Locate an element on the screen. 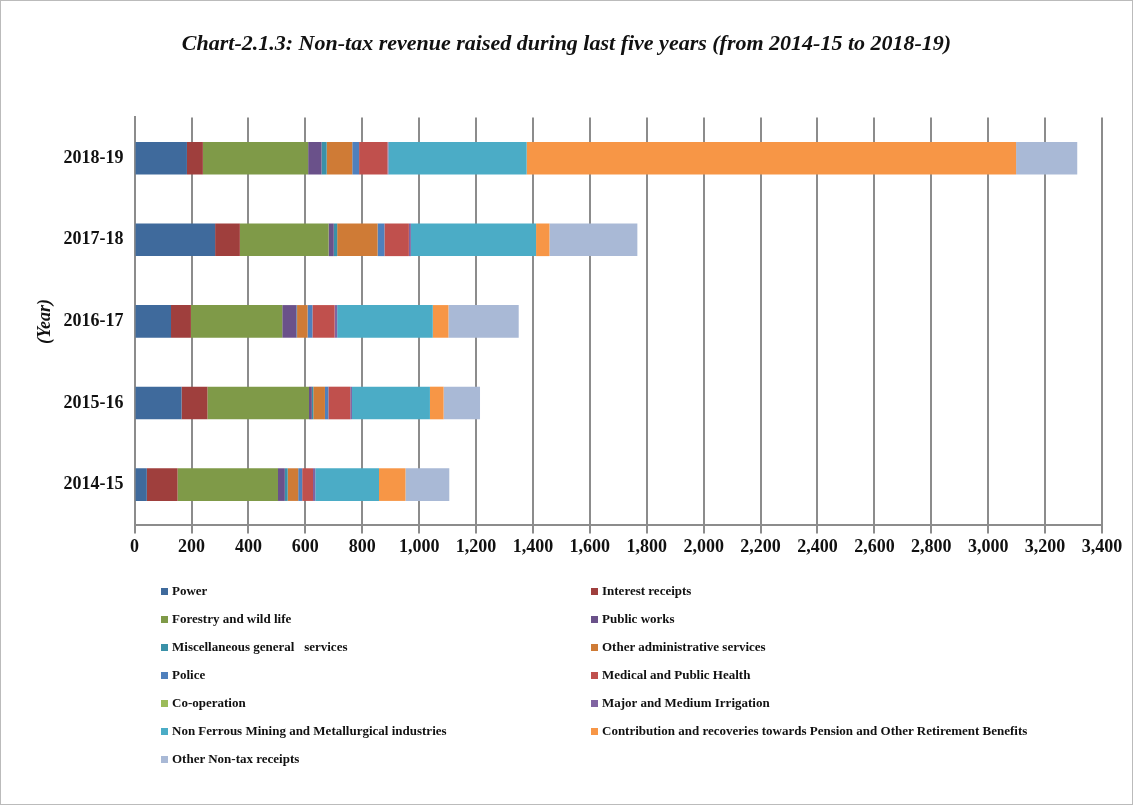  x-tick-label: 2,600 is located at coordinates (874, 545).